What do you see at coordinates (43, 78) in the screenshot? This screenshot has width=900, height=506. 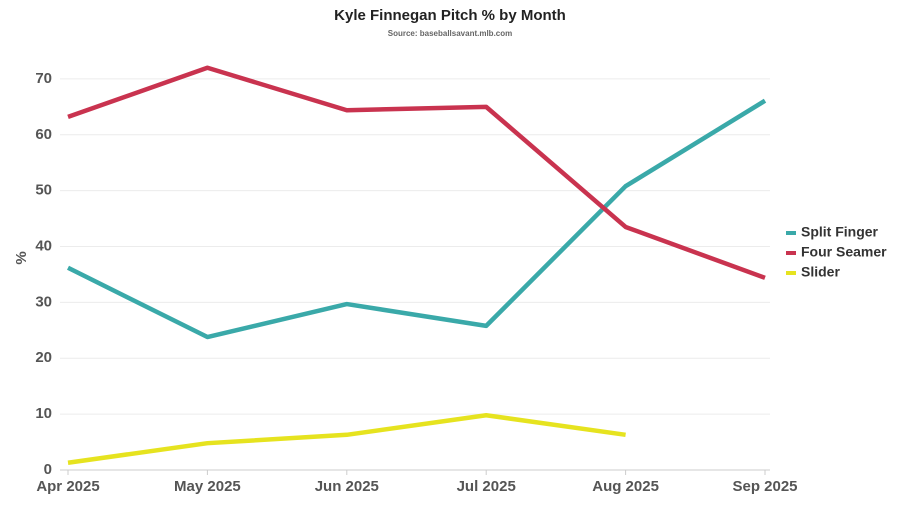 I see `y-tick-label: 70` at bounding box center [43, 78].